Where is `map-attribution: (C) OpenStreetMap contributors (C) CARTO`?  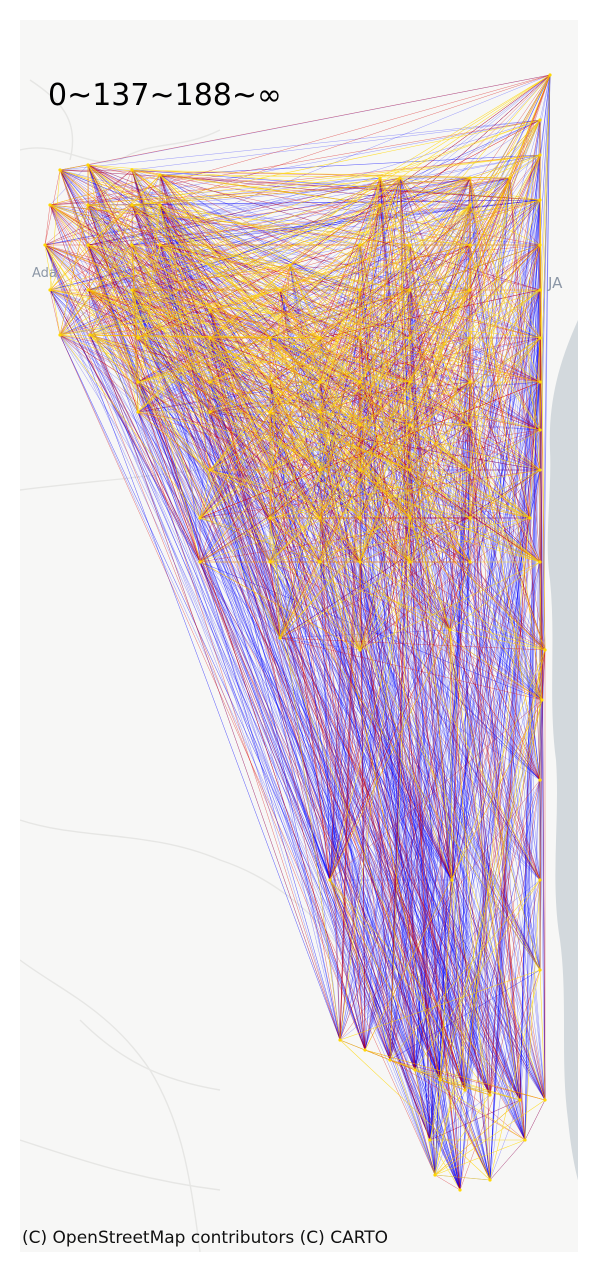 map-attribution: (C) OpenStreetMap contributors (C) CARTO is located at coordinates (205, 1238).